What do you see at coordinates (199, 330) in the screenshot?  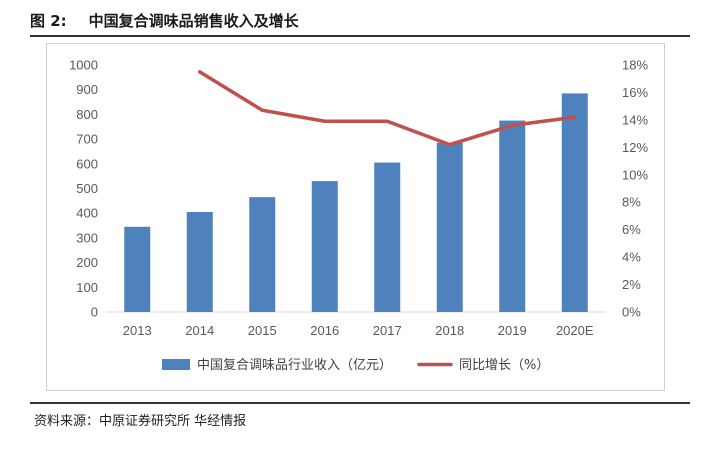 I see `x-tick-label: 2014` at bounding box center [199, 330].